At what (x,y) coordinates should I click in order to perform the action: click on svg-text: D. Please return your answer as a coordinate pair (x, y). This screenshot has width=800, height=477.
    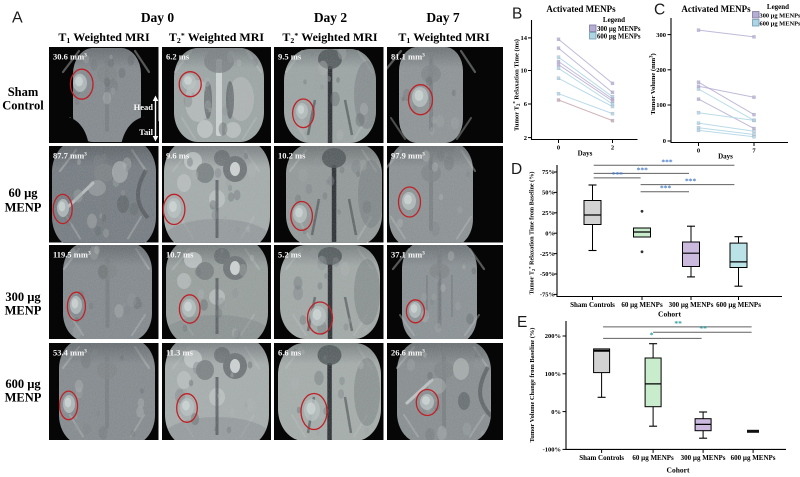
    Looking at the image, I should click on (516, 169).